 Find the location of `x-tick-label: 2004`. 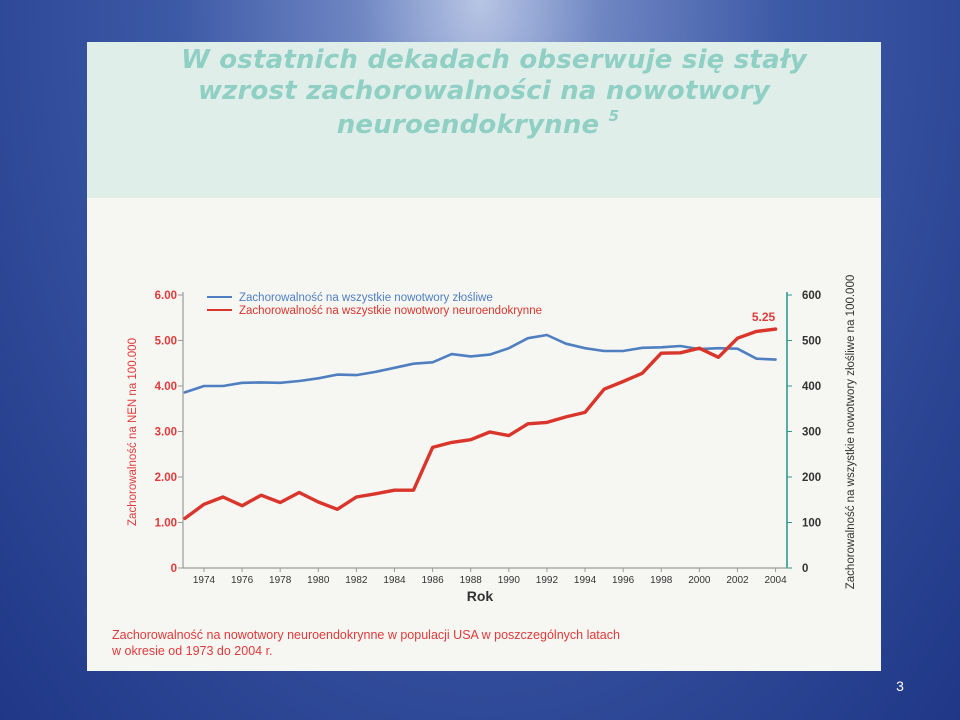

x-tick-label: 2004 is located at coordinates (775, 580).